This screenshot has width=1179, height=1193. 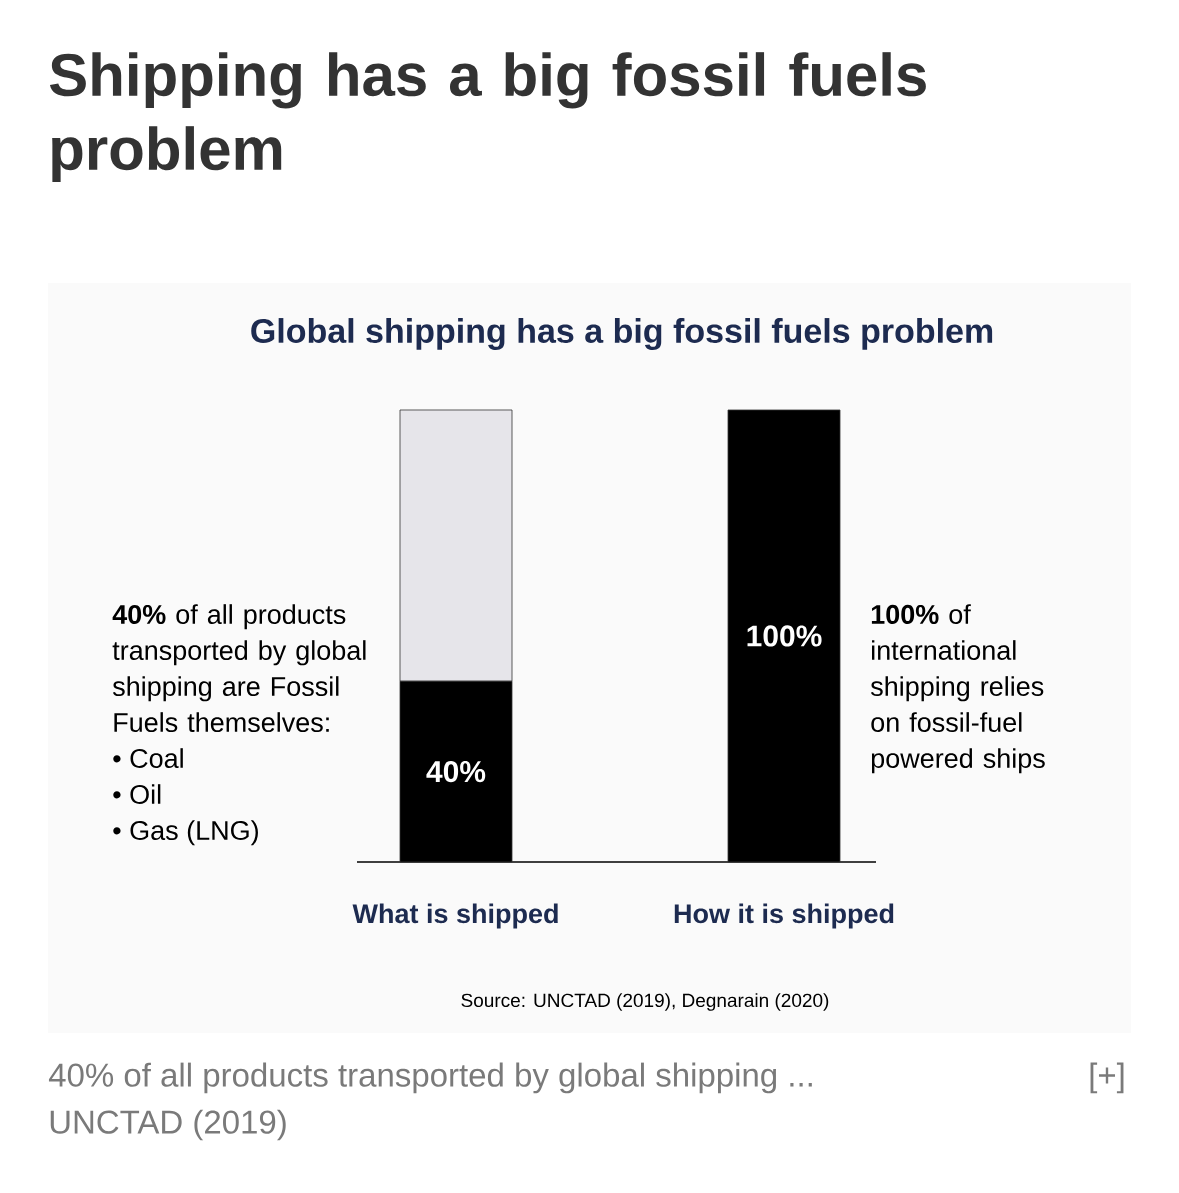 I want to click on chart-title: Shipping has a big fossil fuels problem, so click(x=487, y=117).